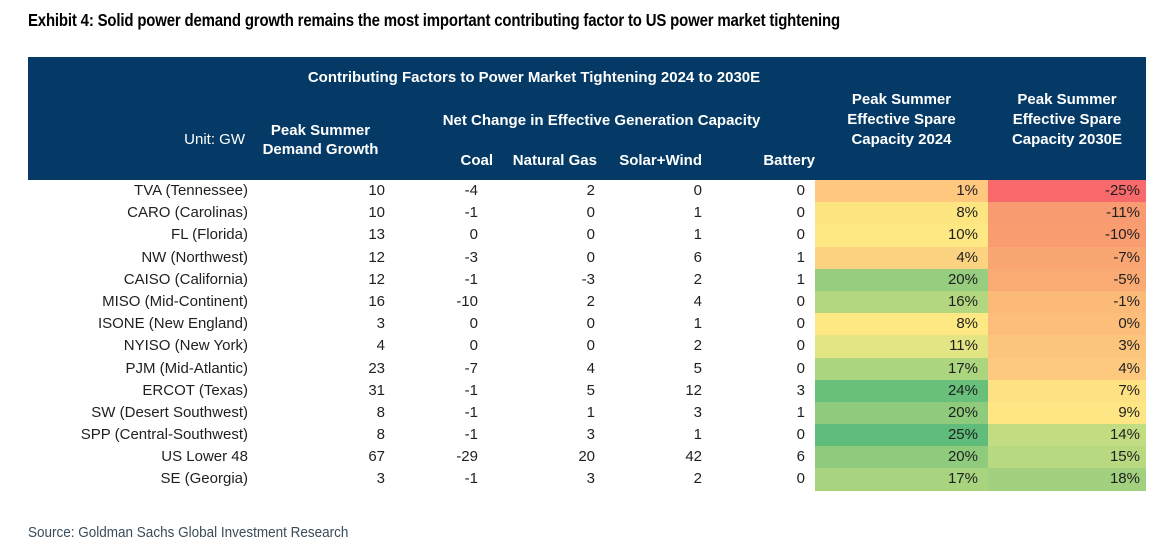  What do you see at coordinates (204, 457) in the screenshot?
I see `region-cell: US Lower 48` at bounding box center [204, 457].